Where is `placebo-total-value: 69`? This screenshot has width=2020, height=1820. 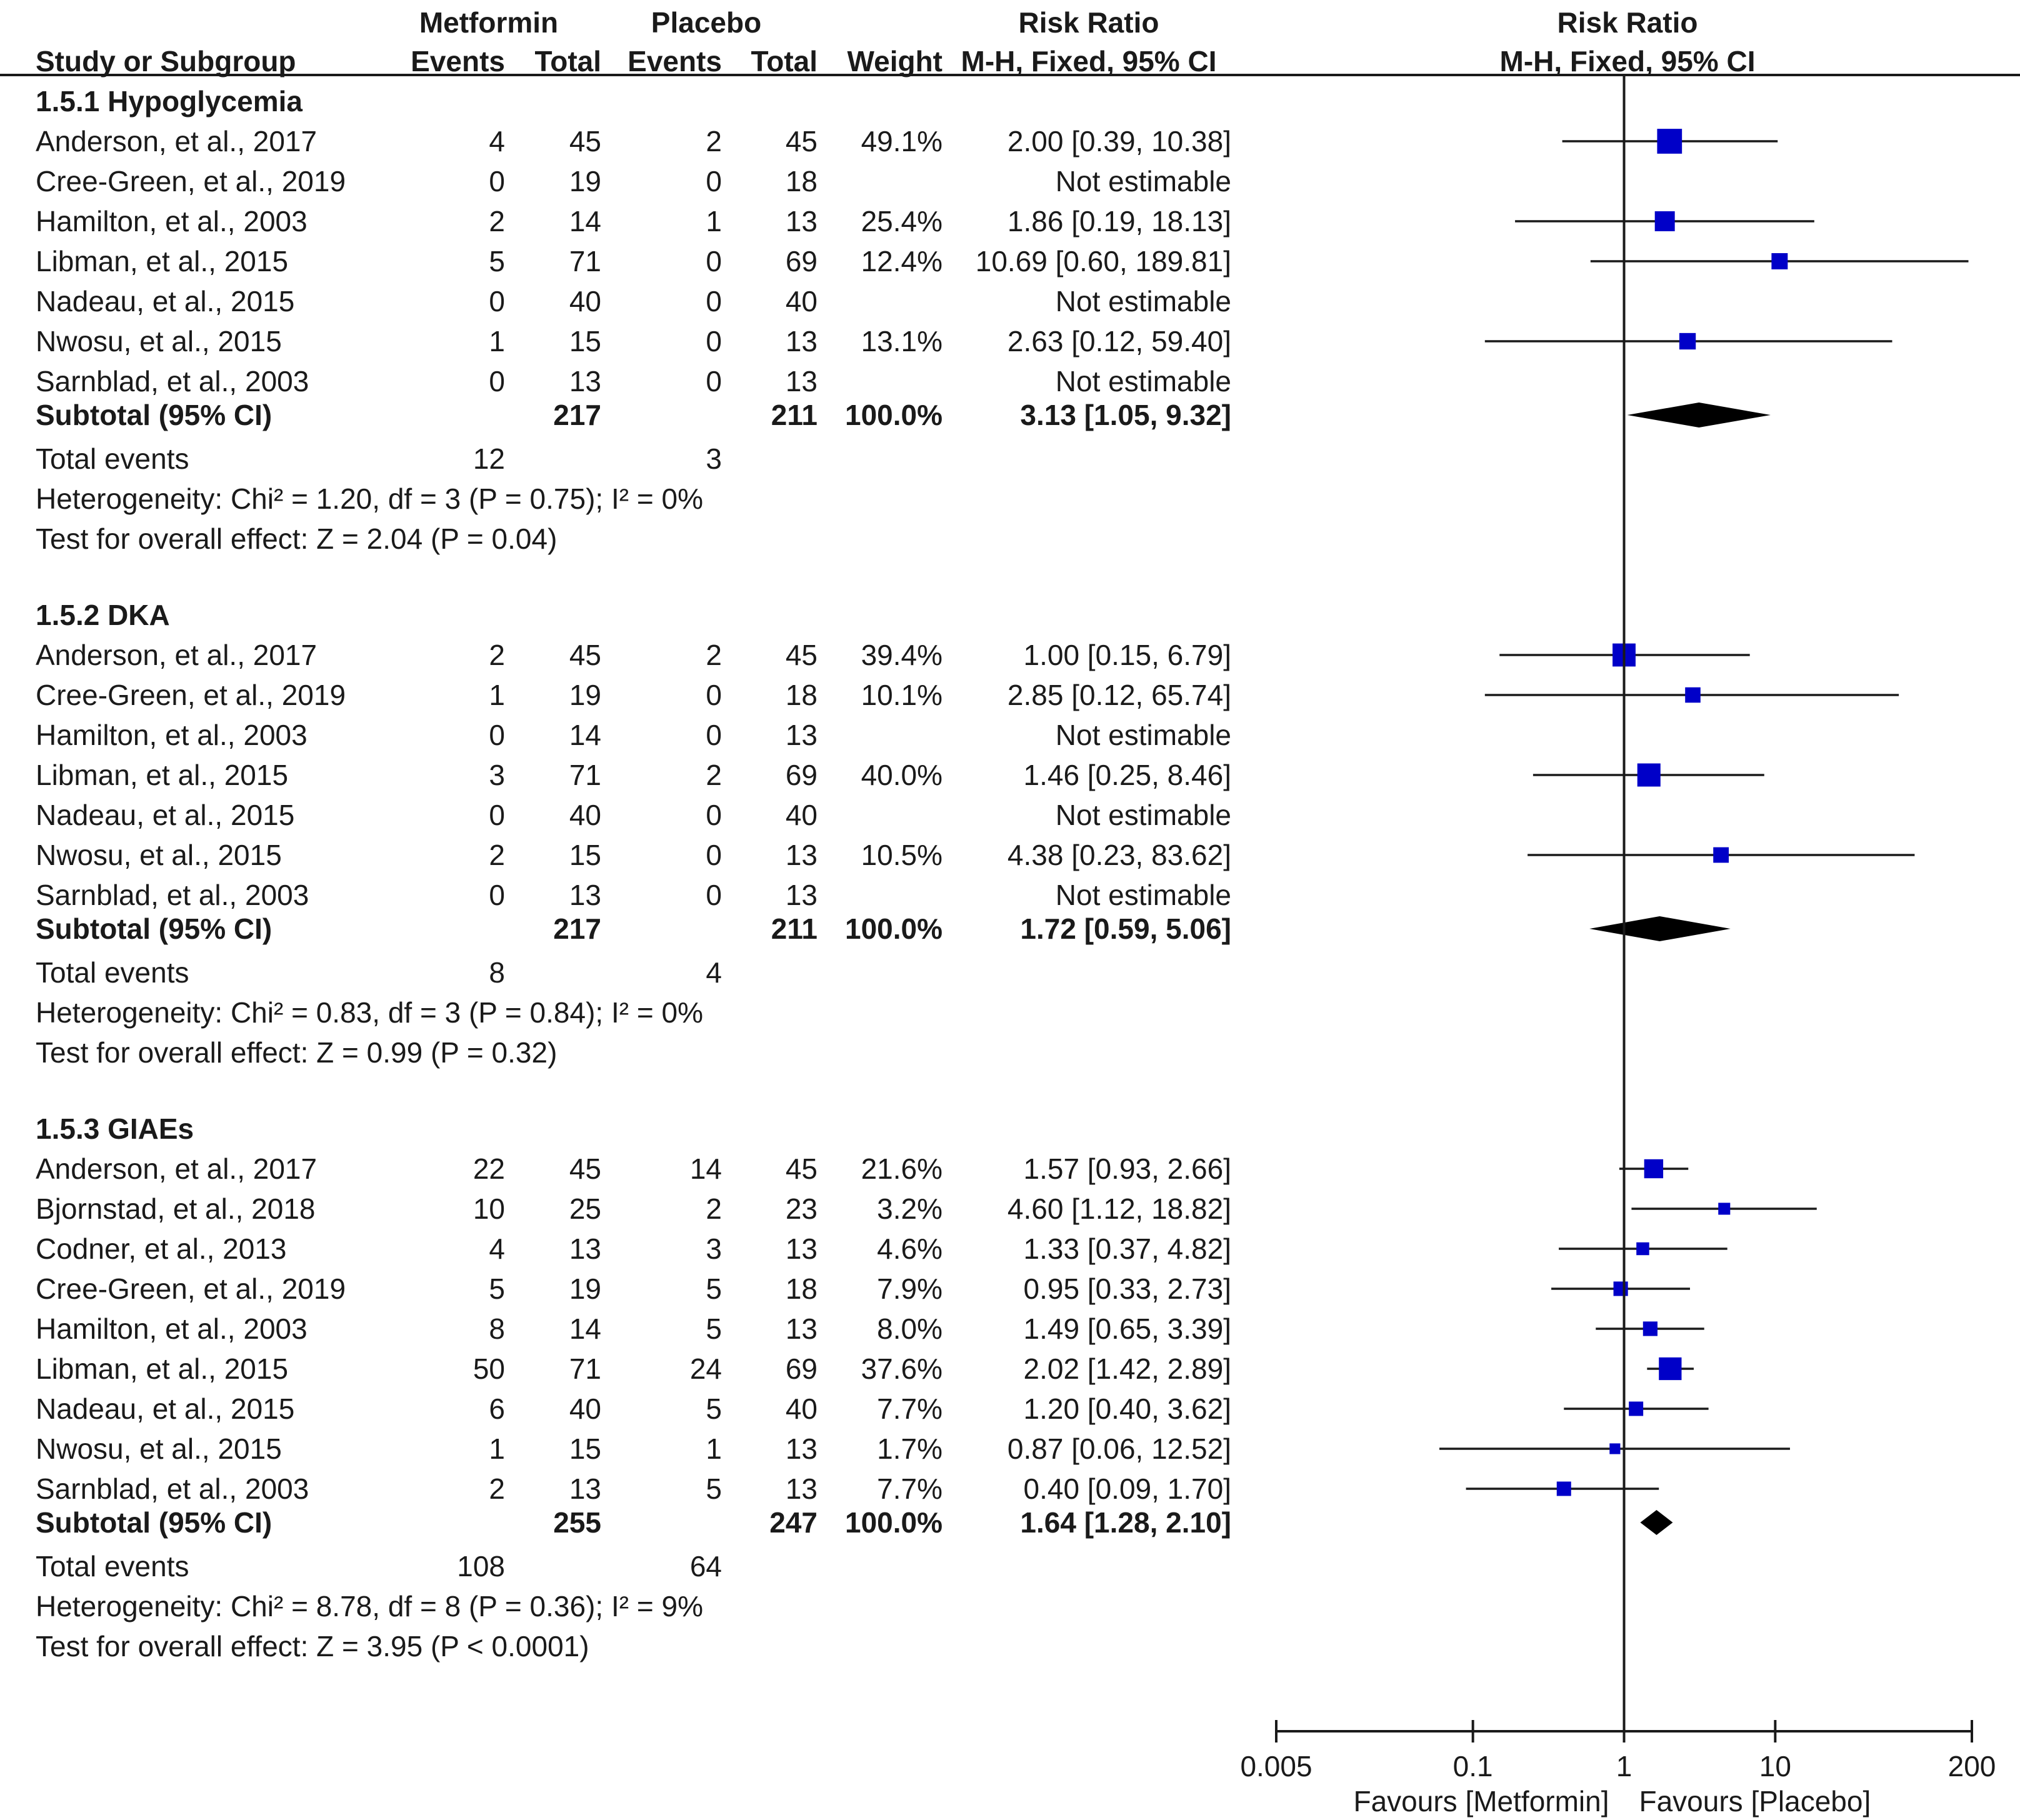 placebo-total-value: 69 is located at coordinates (802, 1368).